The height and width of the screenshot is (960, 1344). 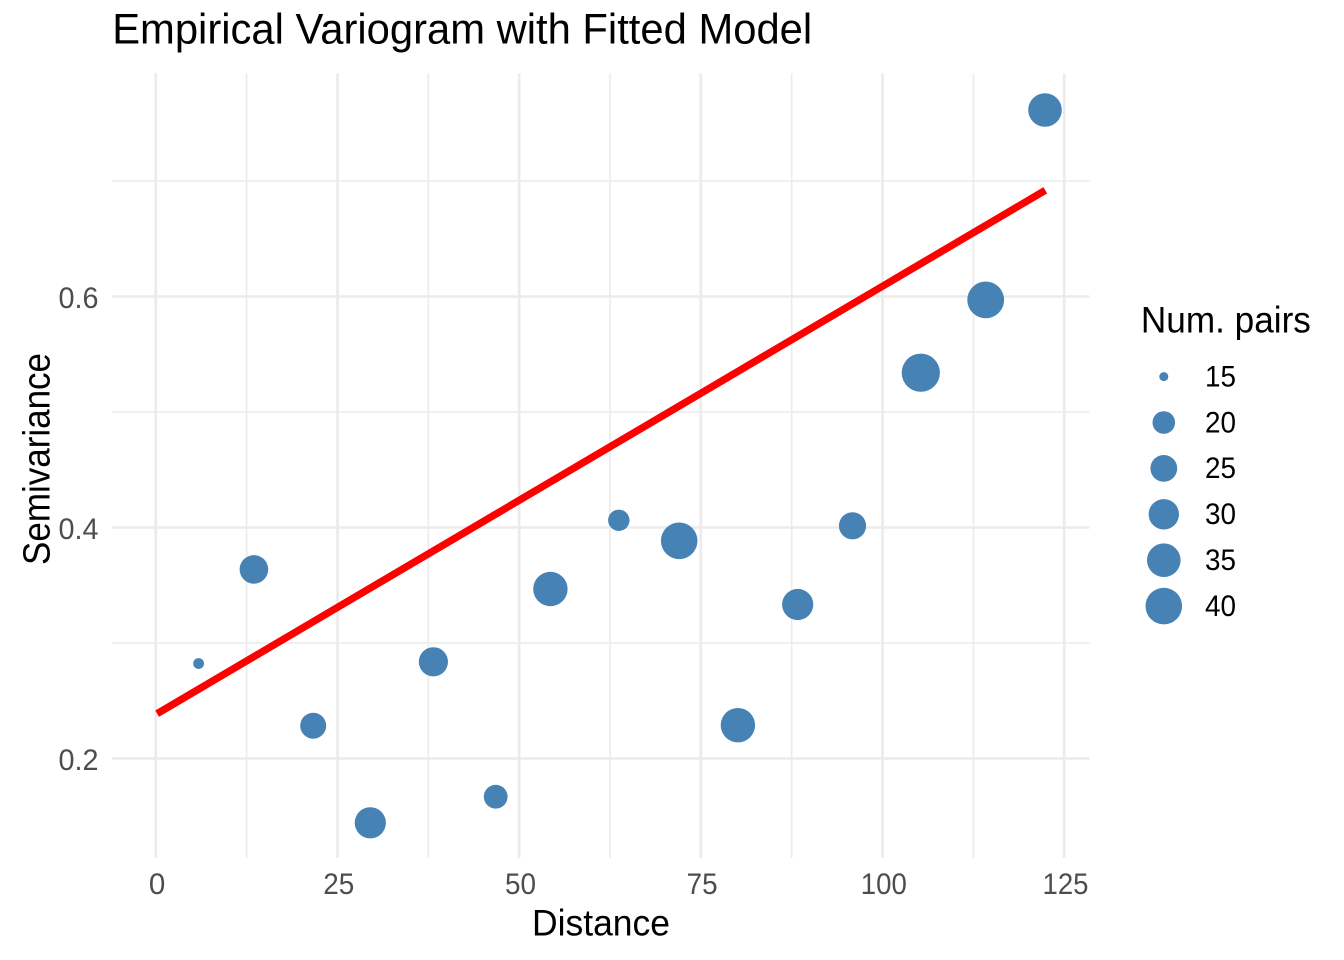 What do you see at coordinates (1220, 514) in the screenshot?
I see `svg-text: 30` at bounding box center [1220, 514].